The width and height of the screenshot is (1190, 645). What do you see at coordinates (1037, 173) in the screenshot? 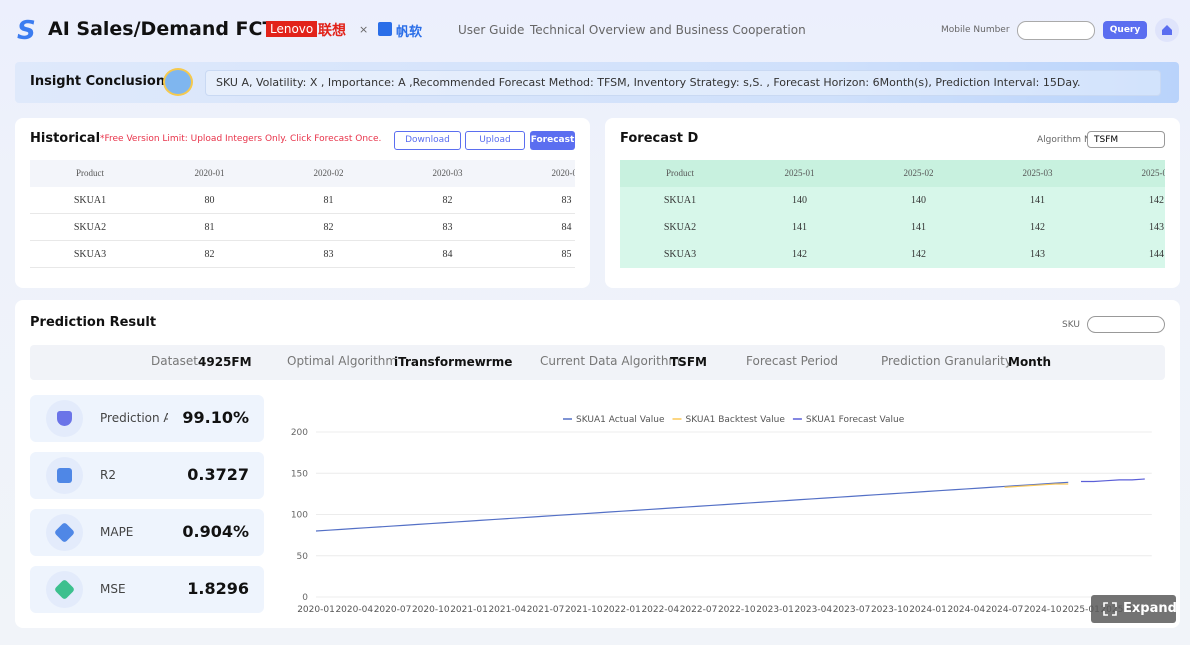
I see `header-cell: 2025-03` at bounding box center [1037, 173].